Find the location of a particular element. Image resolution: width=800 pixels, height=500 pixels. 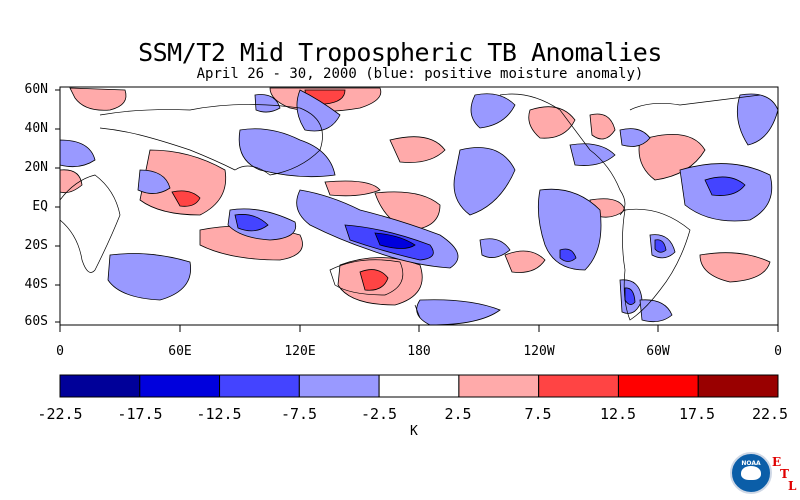

colorbar is located at coordinates (419, 386).